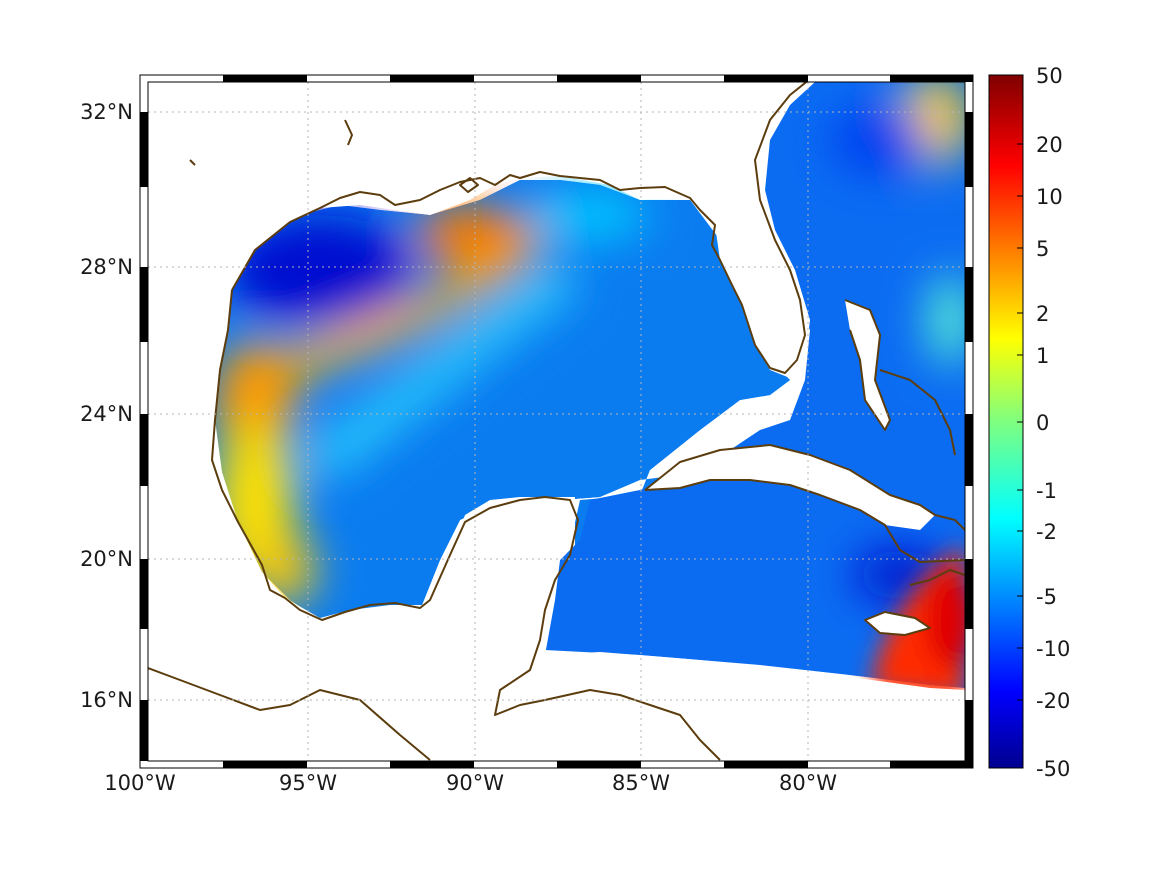 This screenshot has height=875, width=1167. I want to click on colorbar-tick-label: 2, so click(1042, 314).